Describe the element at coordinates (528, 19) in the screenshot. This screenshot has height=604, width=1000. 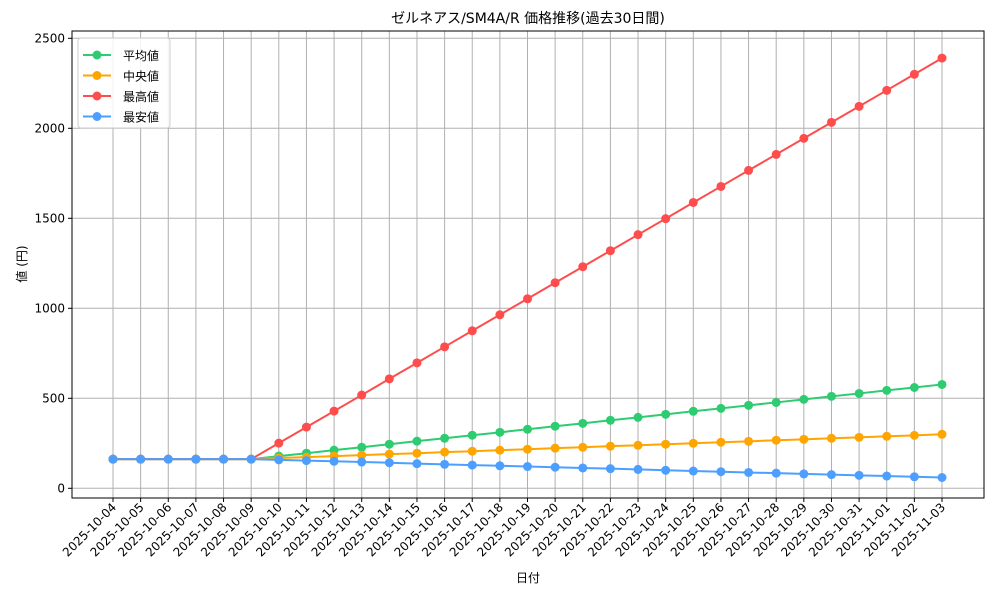
I see `chart-title: ゼルネアス/SM4A/R 価格推移(過去30日間)` at that location.